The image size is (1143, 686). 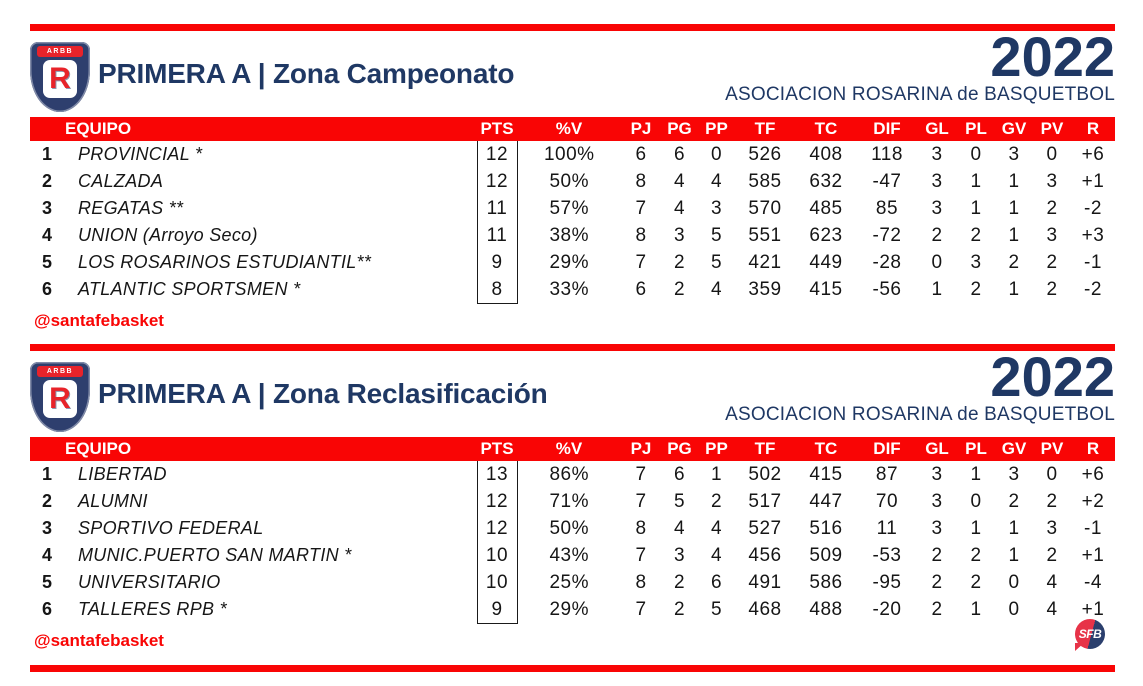 What do you see at coordinates (1093, 181) in the screenshot?
I see `r-cell: +1` at bounding box center [1093, 181].